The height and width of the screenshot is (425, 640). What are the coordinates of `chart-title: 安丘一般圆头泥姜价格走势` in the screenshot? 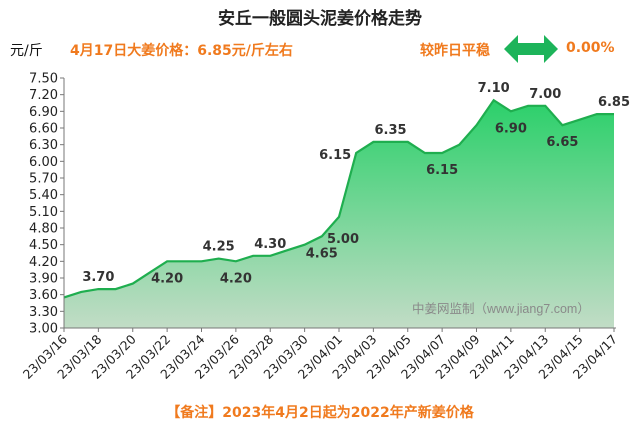 It's located at (320, 19).